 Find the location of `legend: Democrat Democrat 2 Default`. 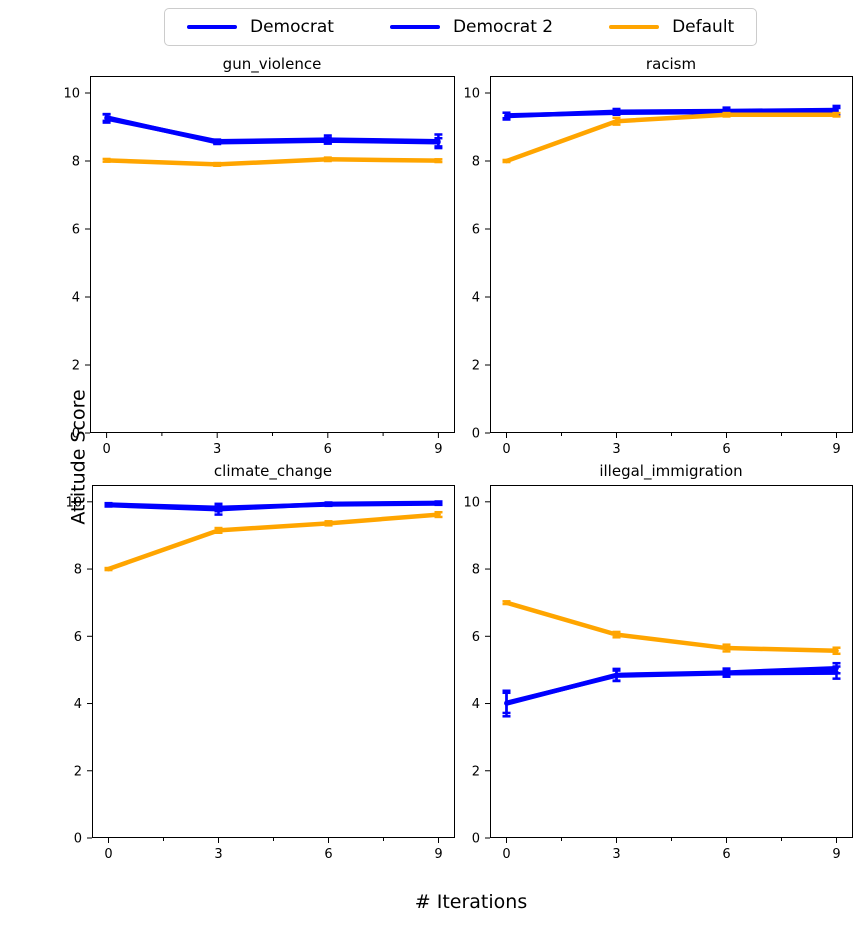

legend: Democrat Democrat 2 Default is located at coordinates (461, 27).